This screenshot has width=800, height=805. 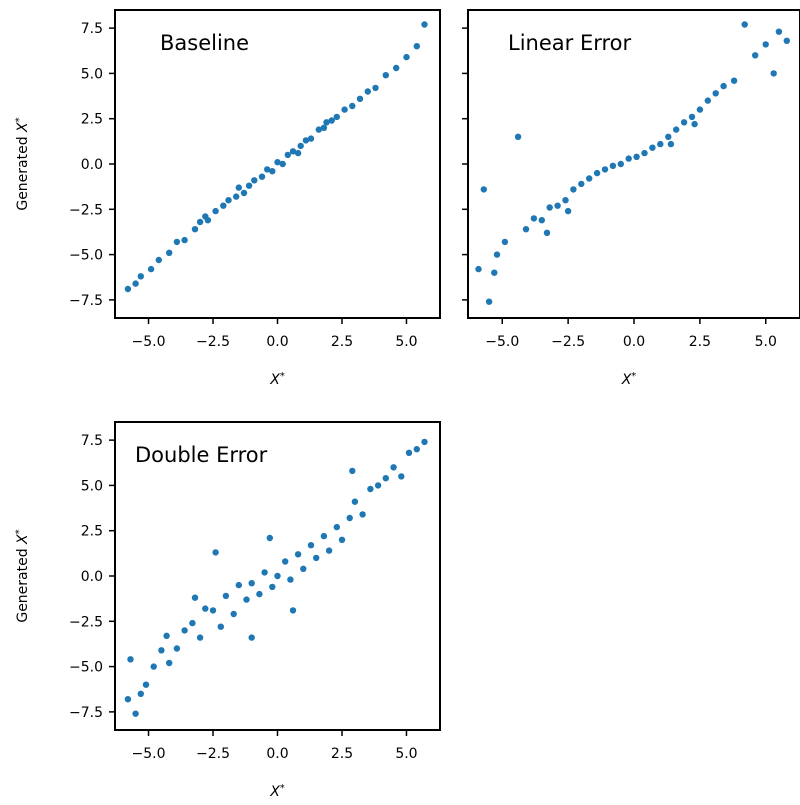 I want to click on x-tick-label: 0.0, so click(x=277, y=754).